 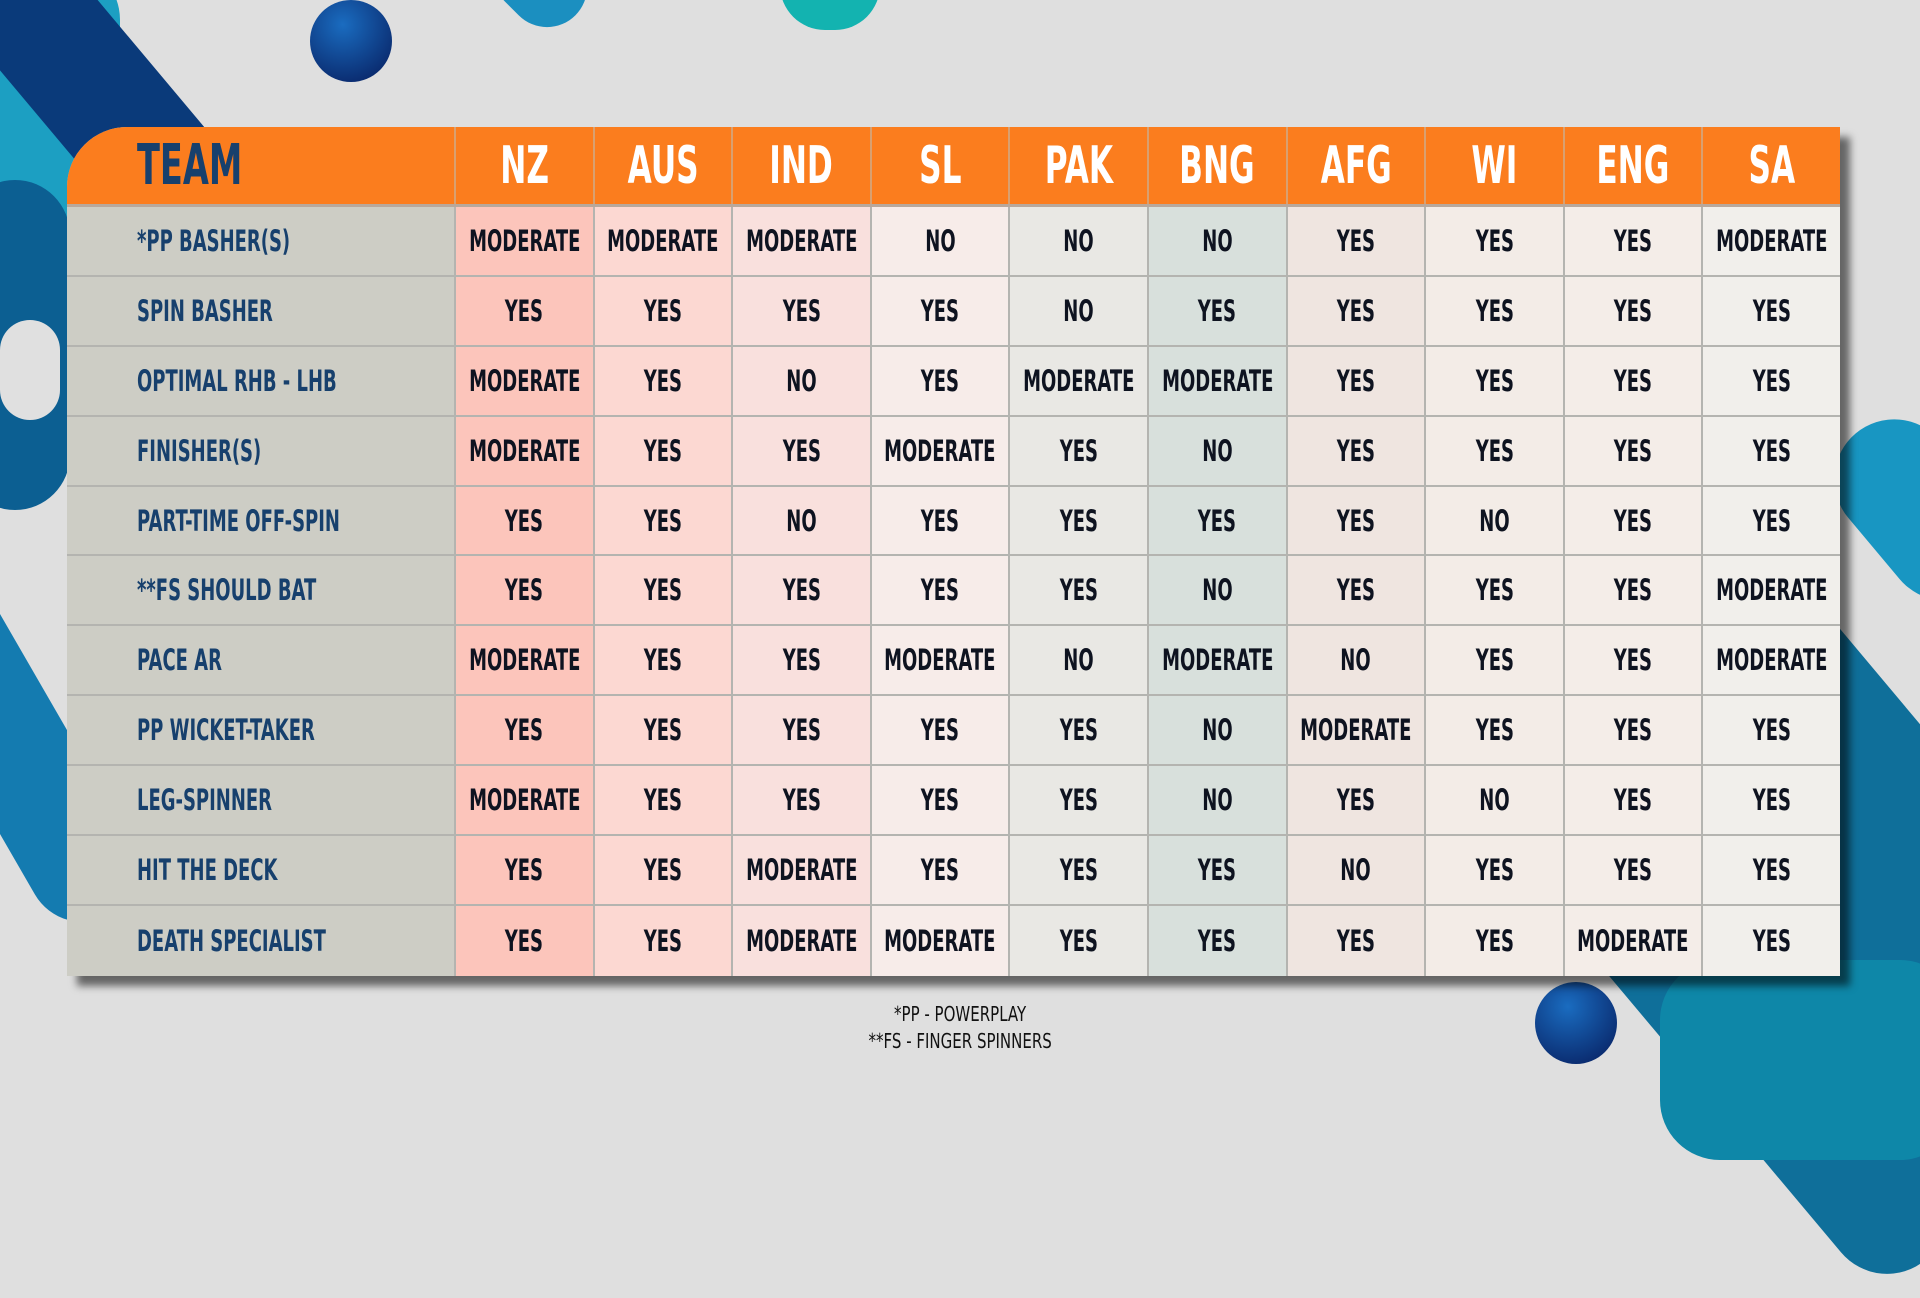 I want to click on header-pak: PAK, so click(x=1077, y=165).